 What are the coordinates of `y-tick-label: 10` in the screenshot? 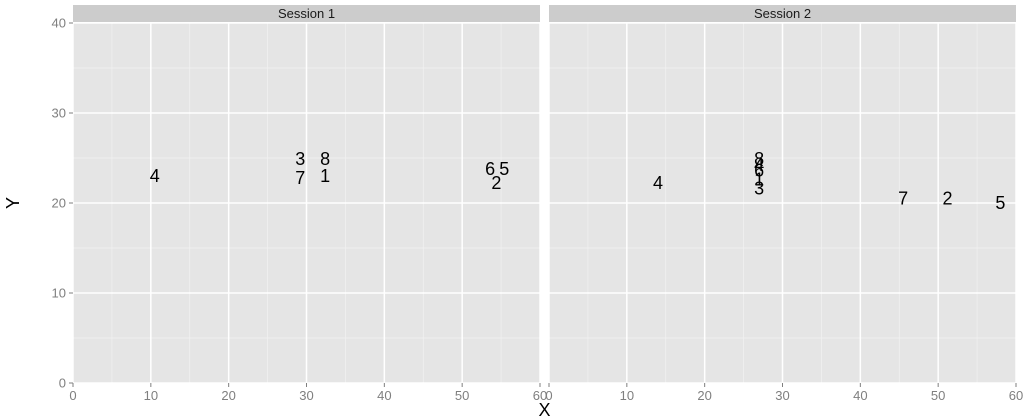 It's located at (59, 293).